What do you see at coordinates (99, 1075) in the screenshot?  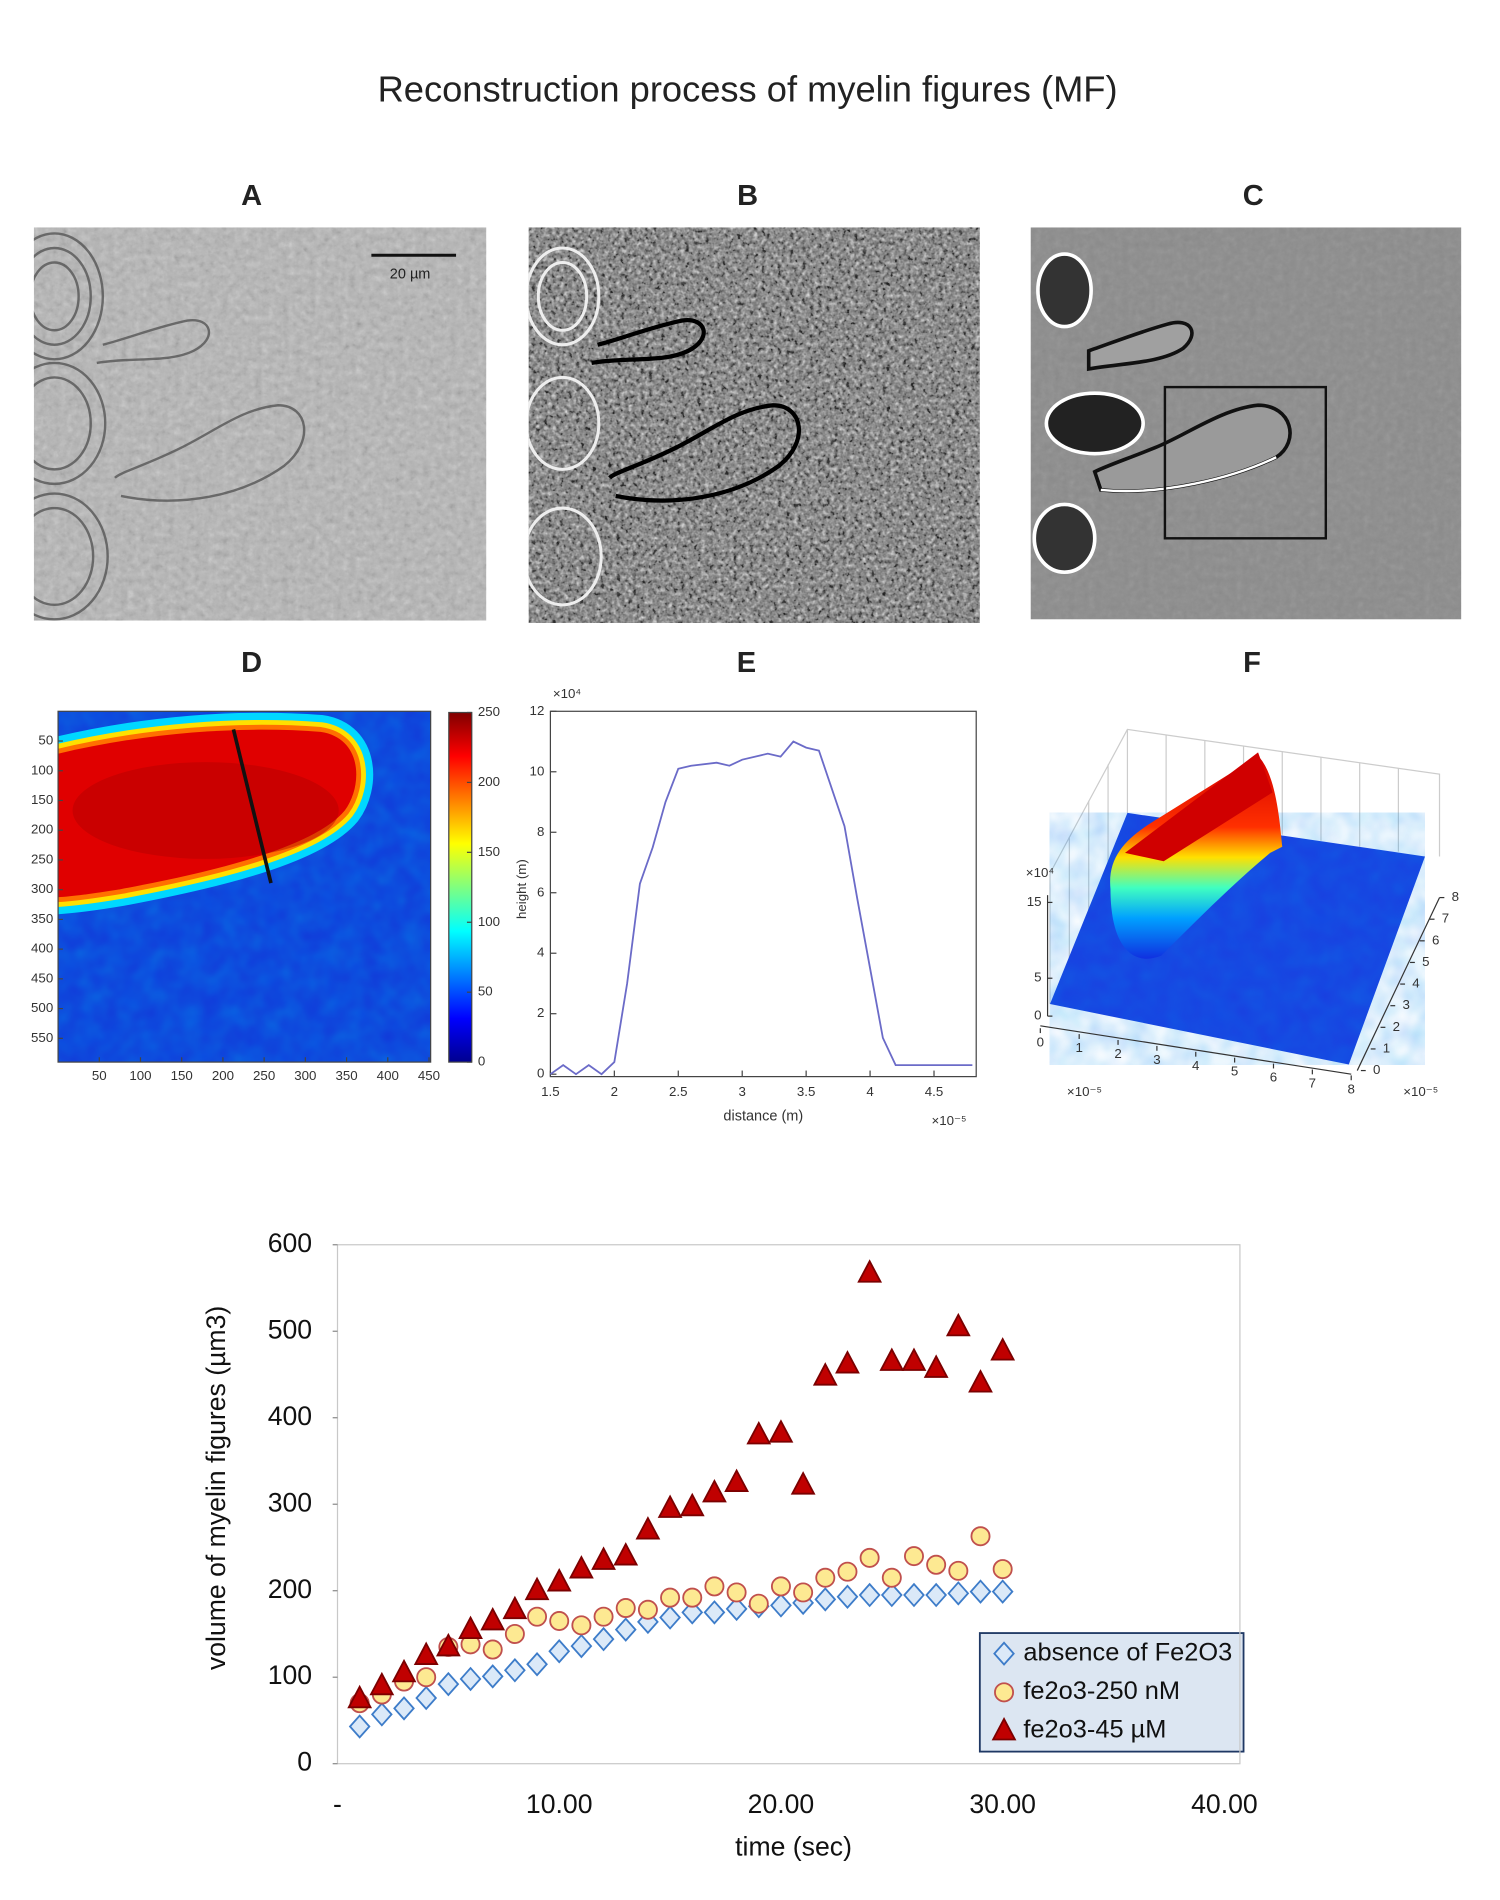 I see `x-tick-label: 50` at bounding box center [99, 1075].